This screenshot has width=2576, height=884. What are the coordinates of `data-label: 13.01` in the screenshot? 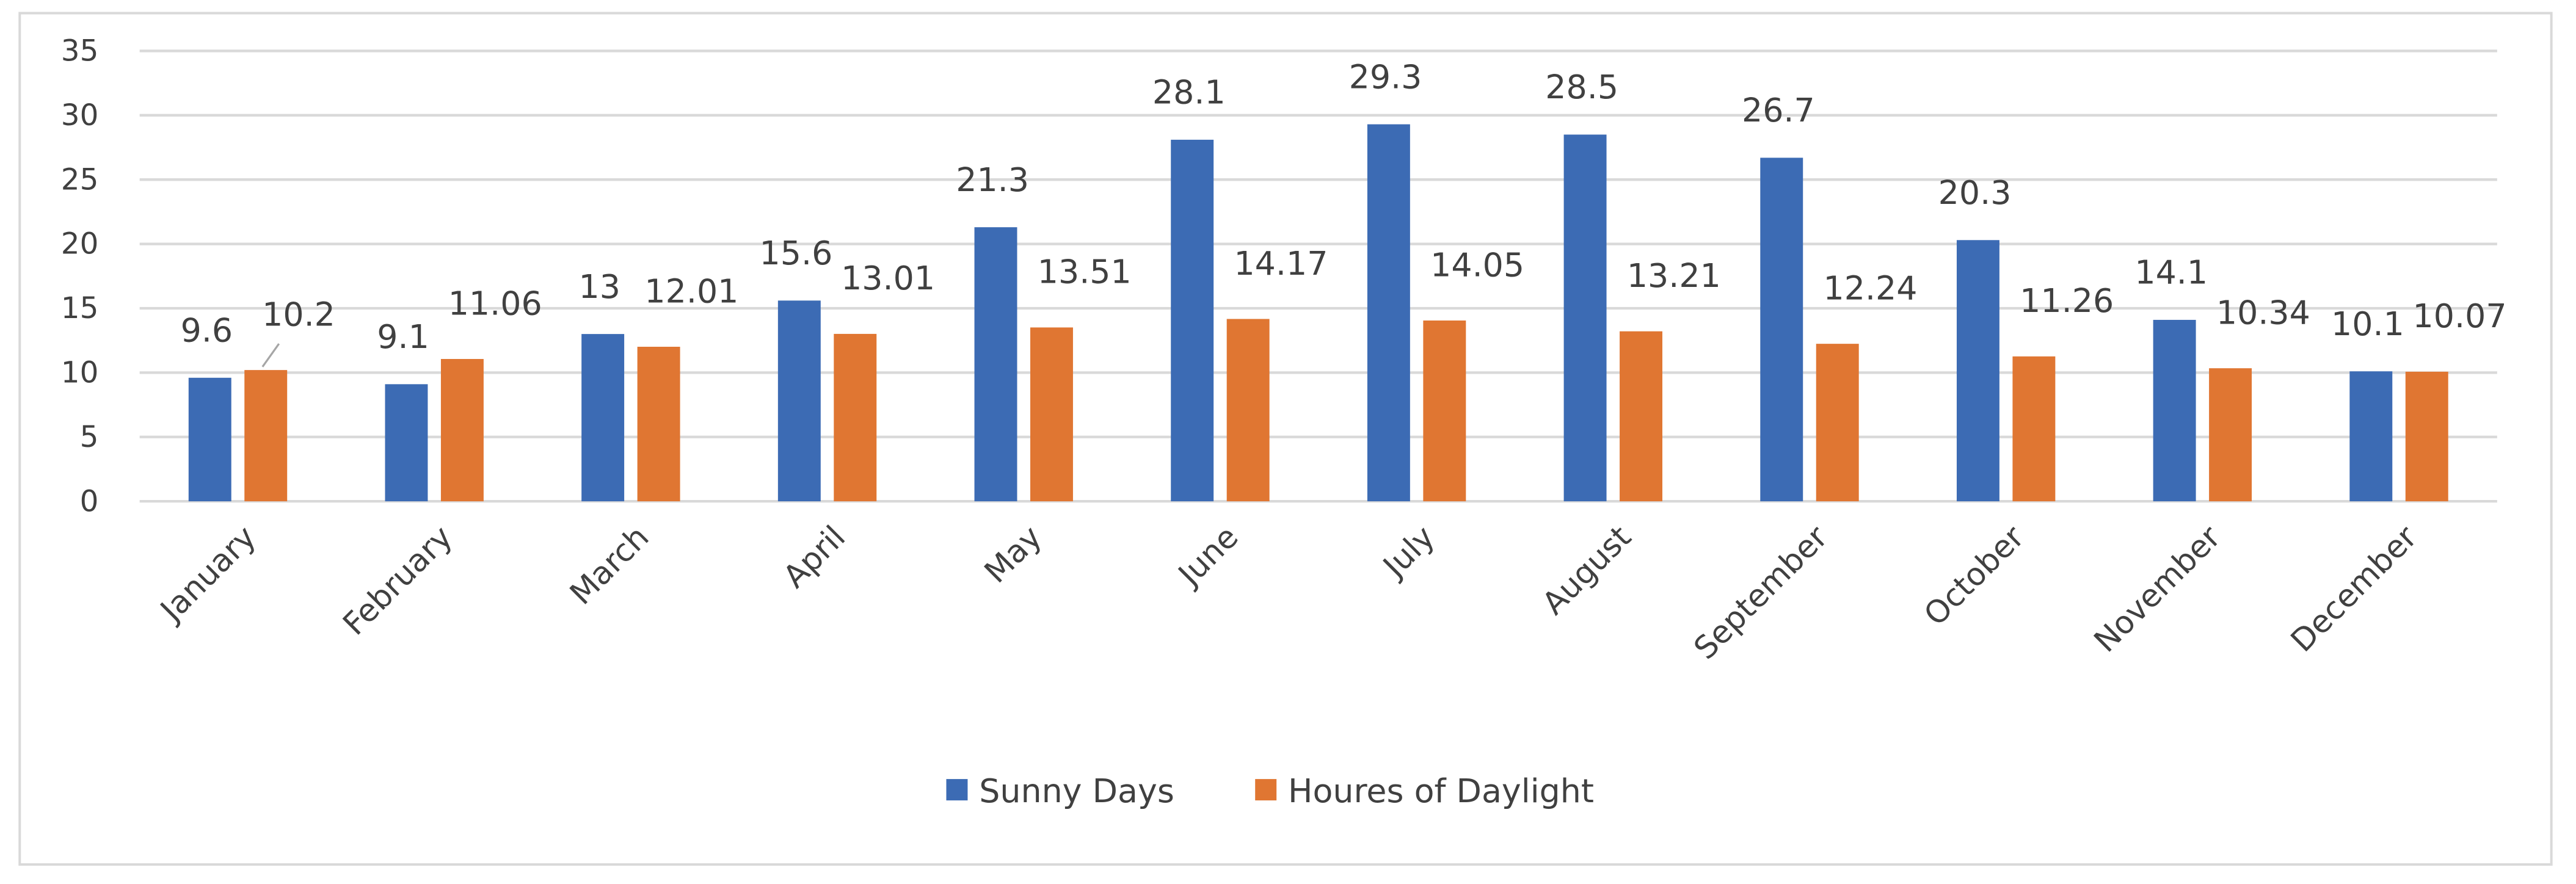 It's located at (888, 278).